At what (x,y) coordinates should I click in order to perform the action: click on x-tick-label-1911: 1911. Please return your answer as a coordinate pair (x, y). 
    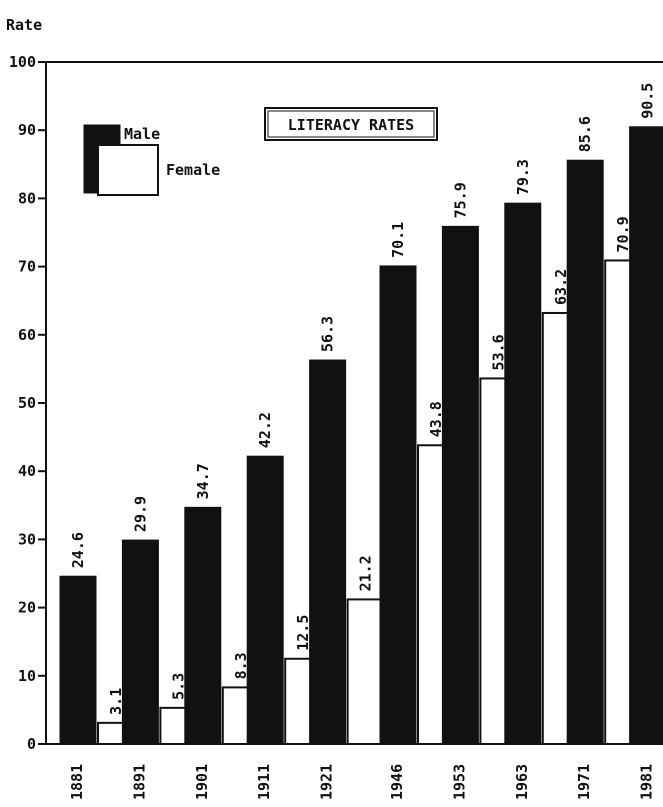
    Looking at the image, I should click on (264, 782).